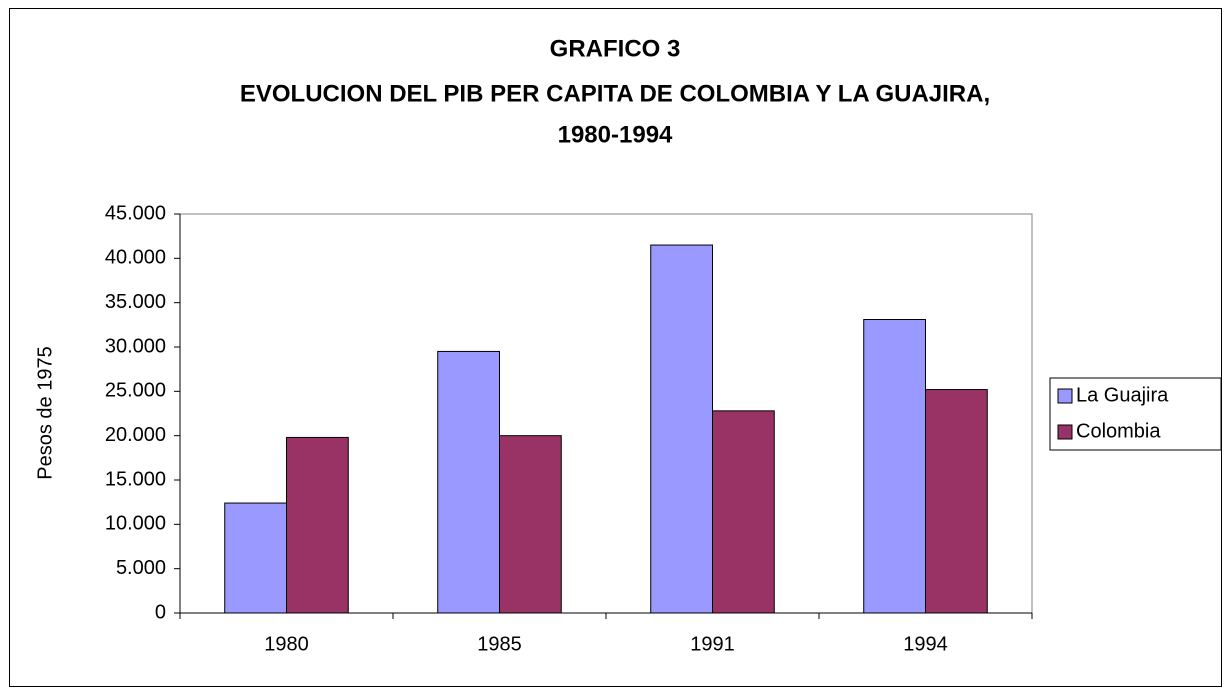  Describe the element at coordinates (286, 644) in the screenshot. I see `x-tick-label: 1980` at that location.